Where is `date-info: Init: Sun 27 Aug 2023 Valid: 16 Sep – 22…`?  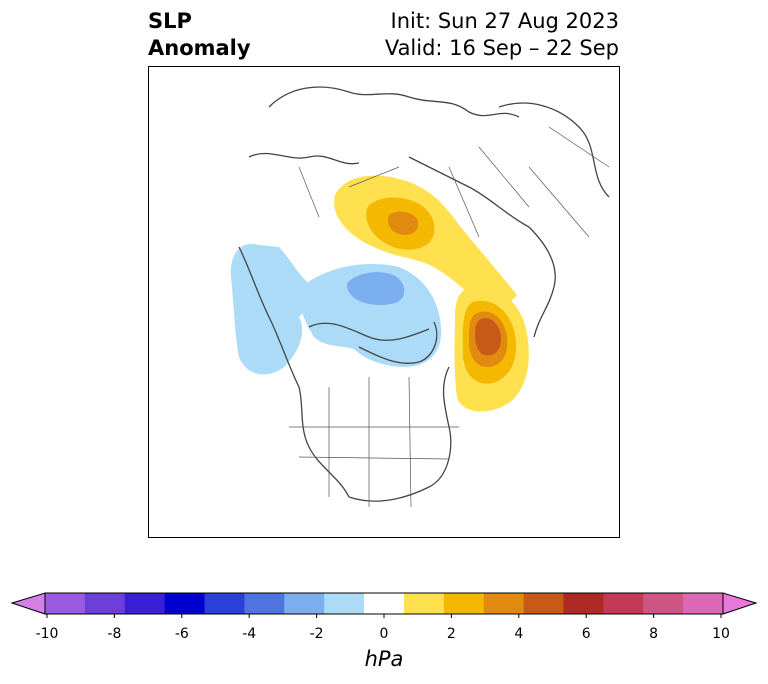 date-info: Init: Sun 27 Aug 2023 Valid: 16 Sep – 22… is located at coordinates (502, 35).